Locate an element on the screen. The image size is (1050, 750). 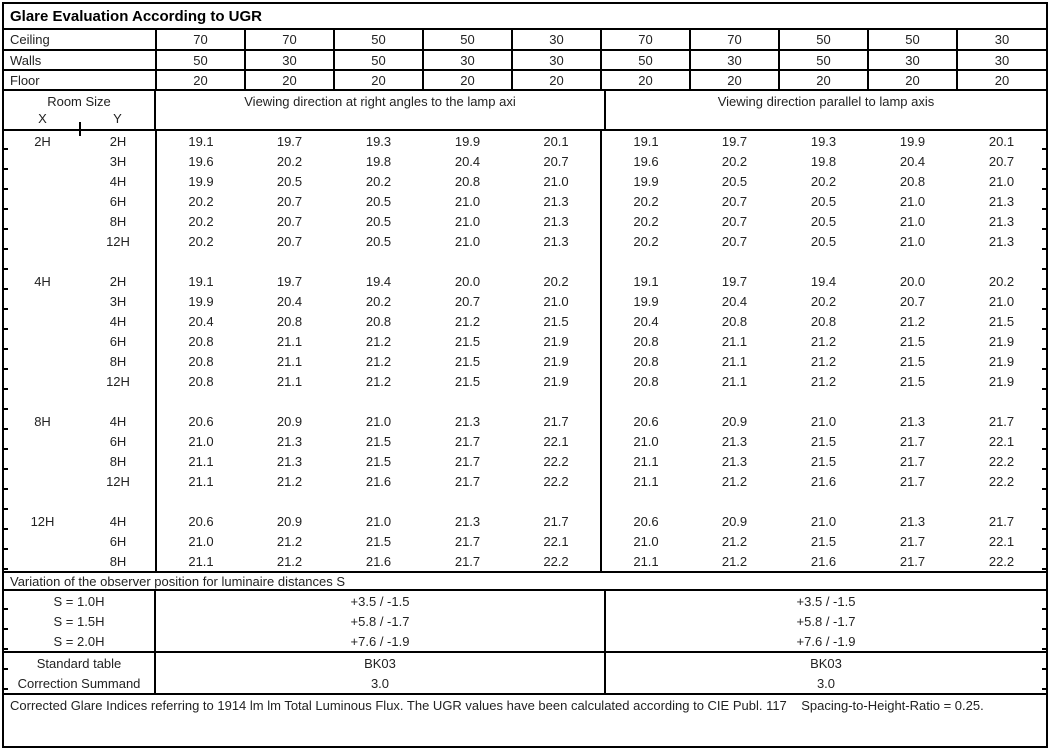
y-axis-label: Y is located at coordinates (117, 118).